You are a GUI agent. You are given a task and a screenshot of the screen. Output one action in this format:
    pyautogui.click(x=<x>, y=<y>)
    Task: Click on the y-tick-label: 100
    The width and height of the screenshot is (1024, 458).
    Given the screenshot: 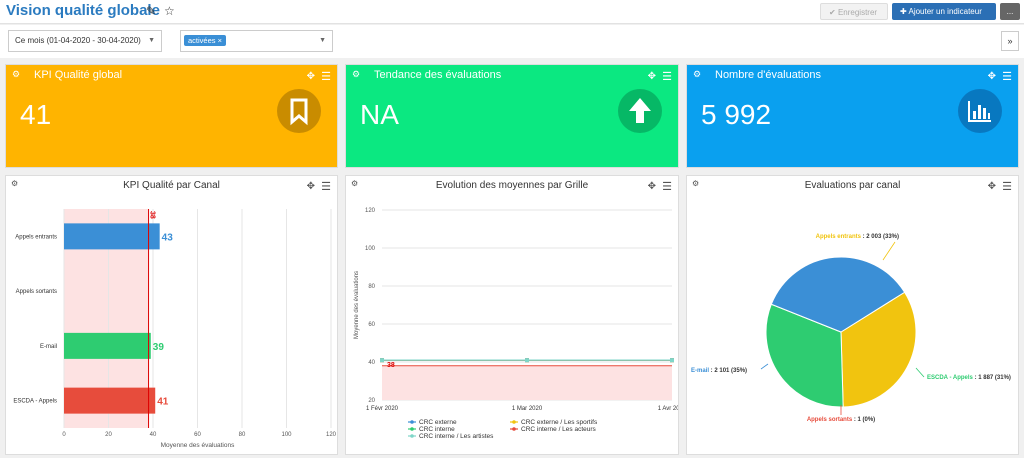 What is the action you would take?
    pyautogui.click(x=370, y=249)
    